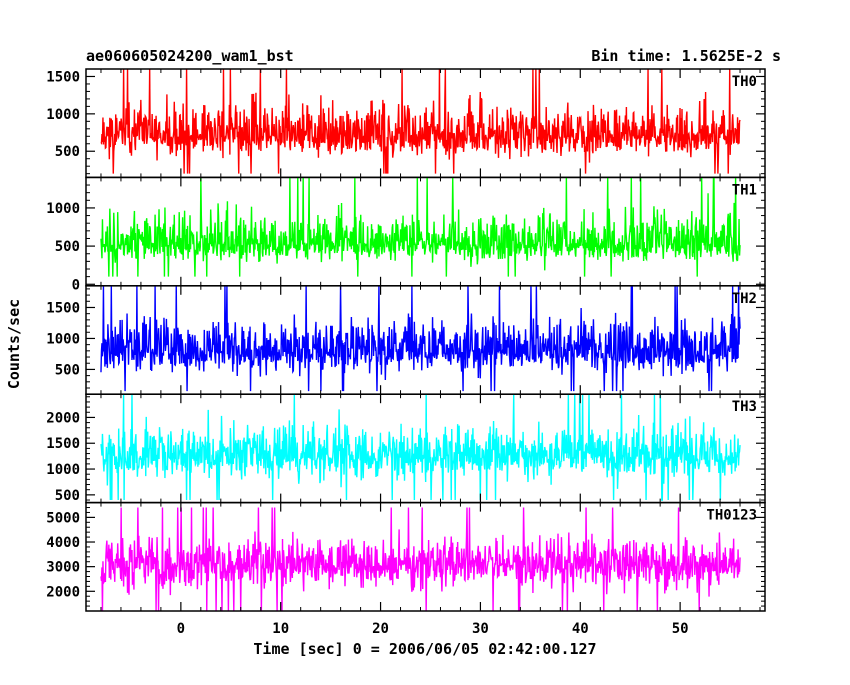 This screenshot has width=850, height=685. What do you see at coordinates (190, 56) in the screenshot?
I see `chart-title: ae060605024200_wam1_bst` at bounding box center [190, 56].